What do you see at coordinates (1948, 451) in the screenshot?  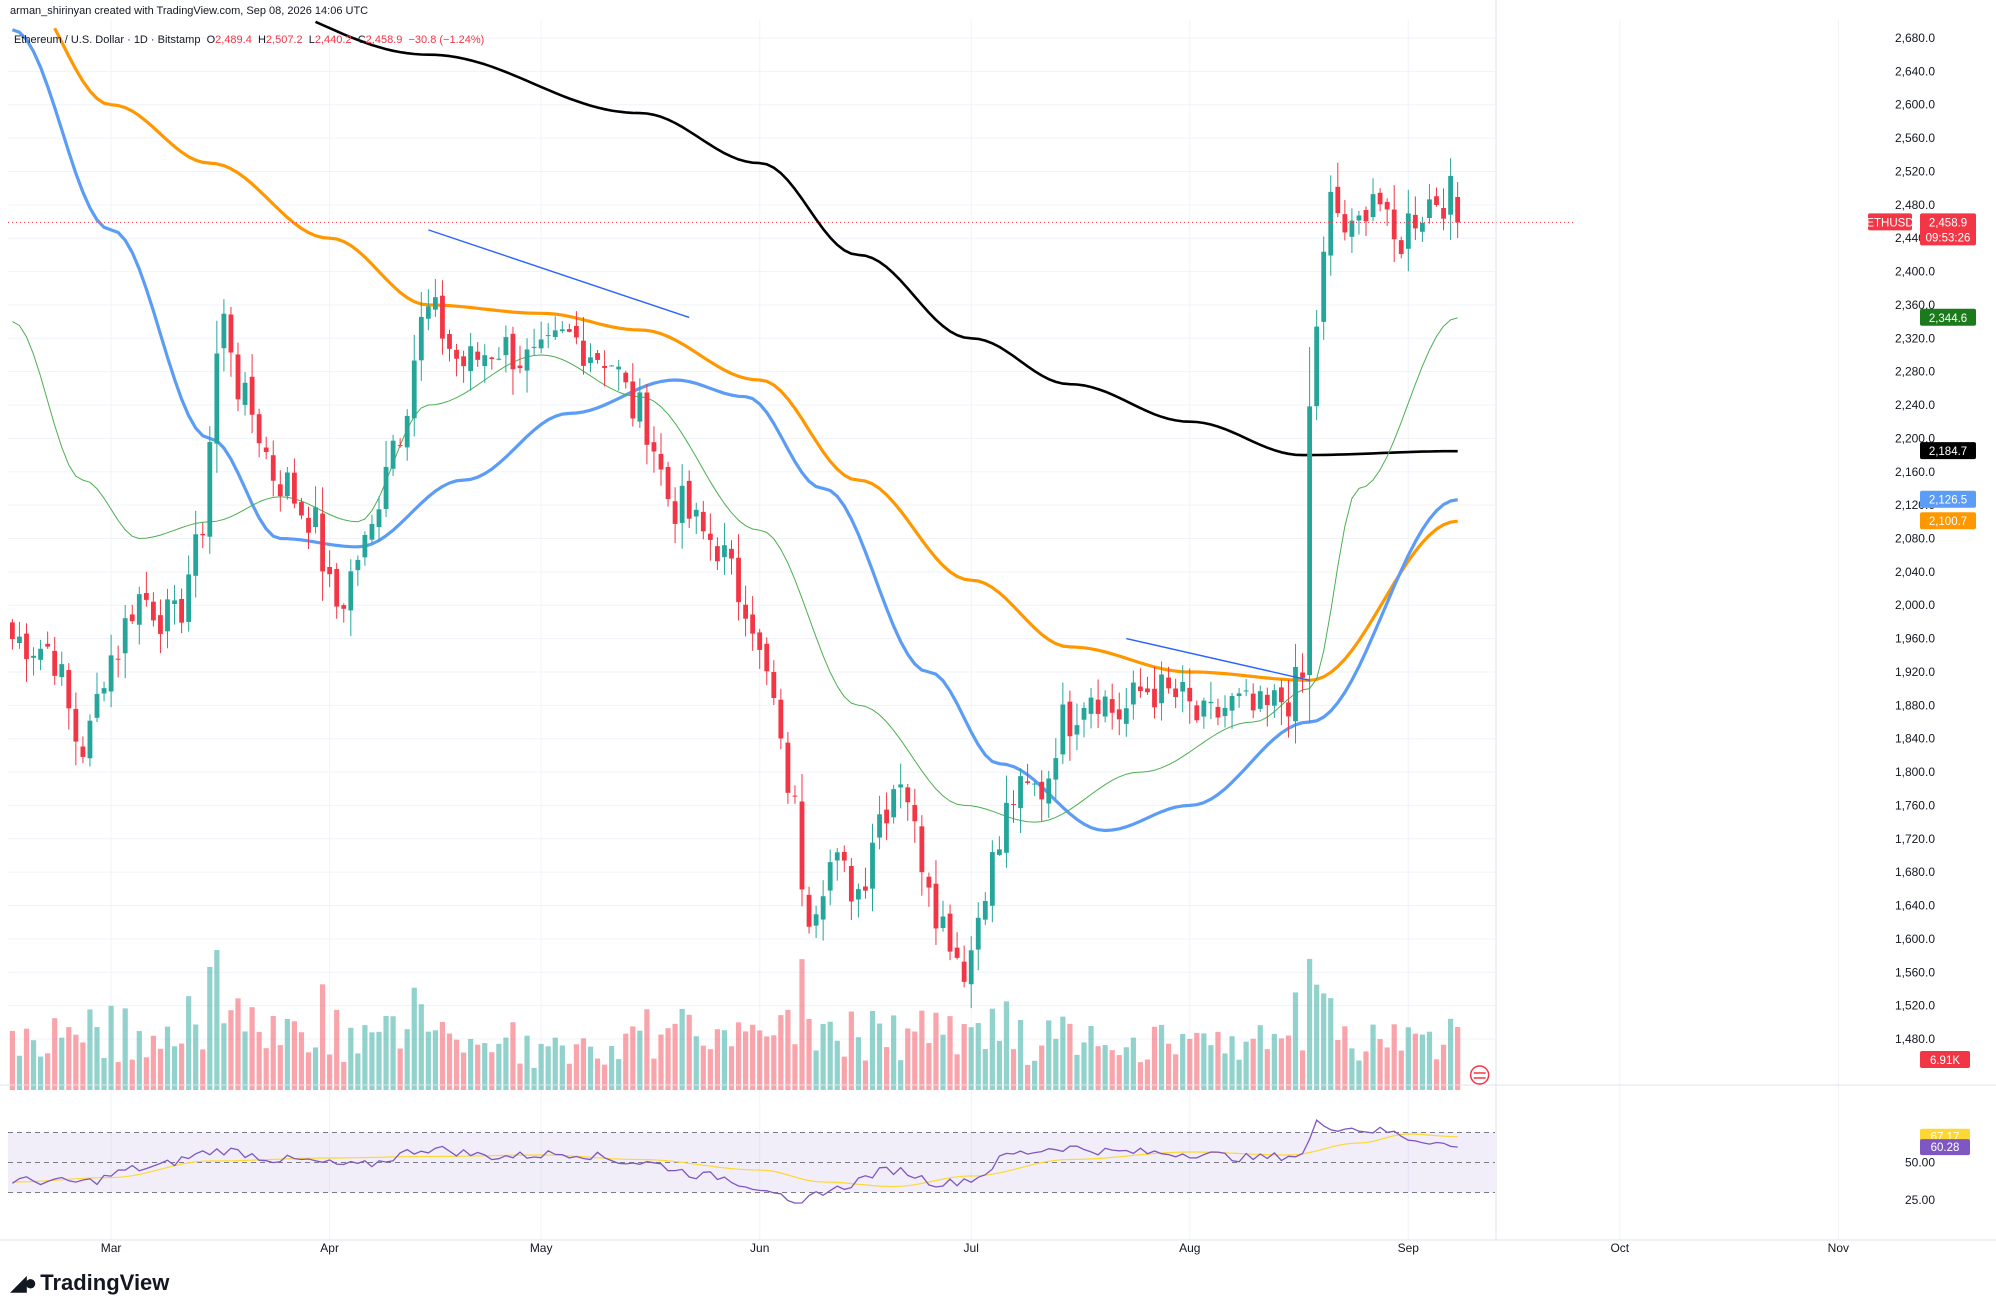 I see `price-badge` at bounding box center [1948, 451].